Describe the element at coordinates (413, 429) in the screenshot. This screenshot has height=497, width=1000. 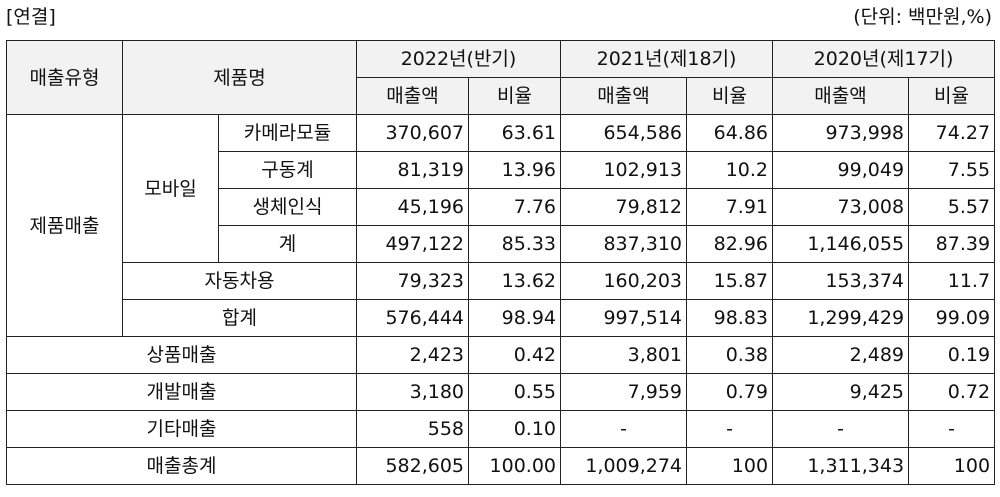
I see `cell-2022-sales: 558` at that location.